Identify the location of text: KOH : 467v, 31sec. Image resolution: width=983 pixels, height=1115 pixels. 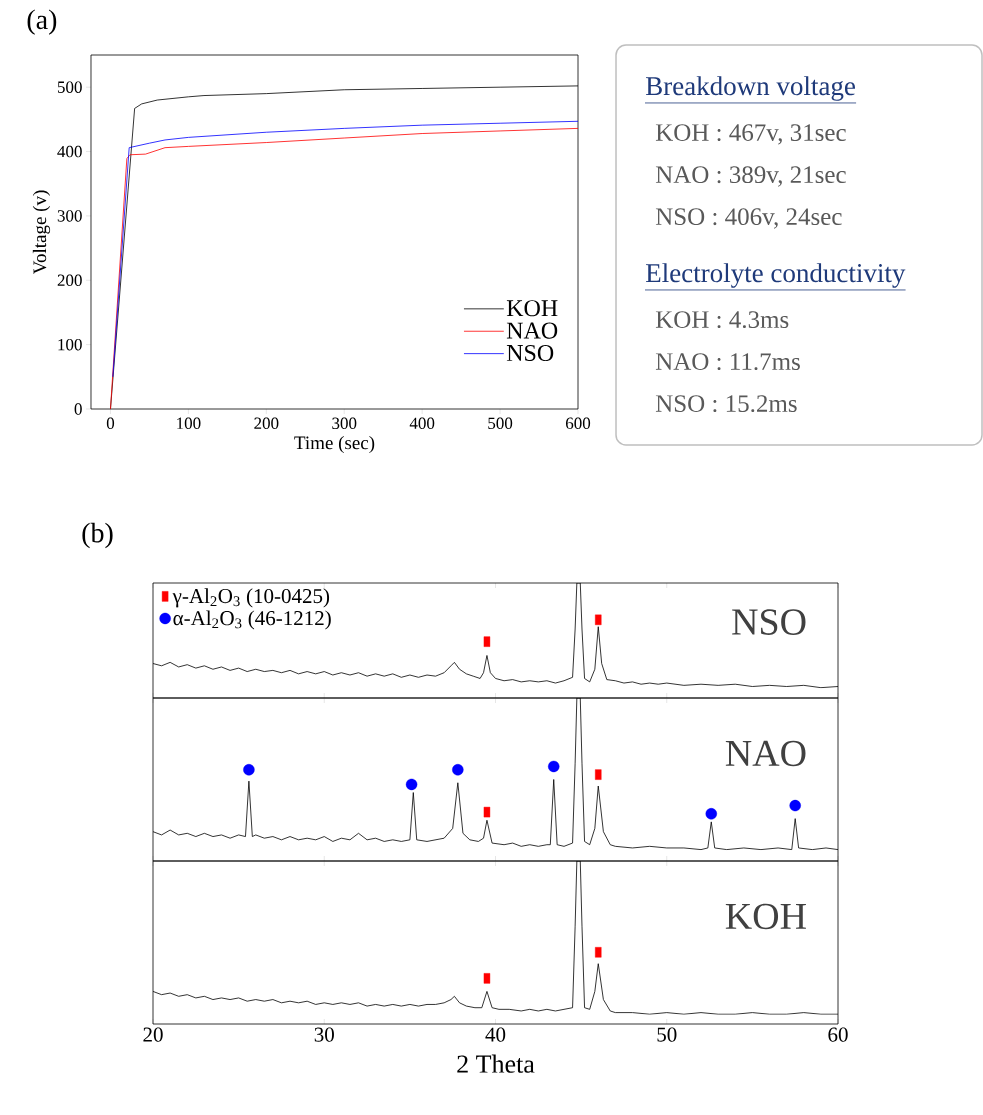
(750, 134).